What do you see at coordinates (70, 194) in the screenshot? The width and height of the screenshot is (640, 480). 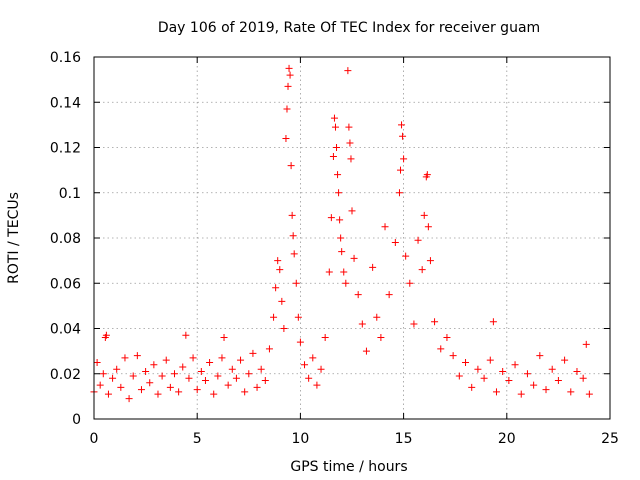 I see `y-tick-label: 0.1` at bounding box center [70, 194].